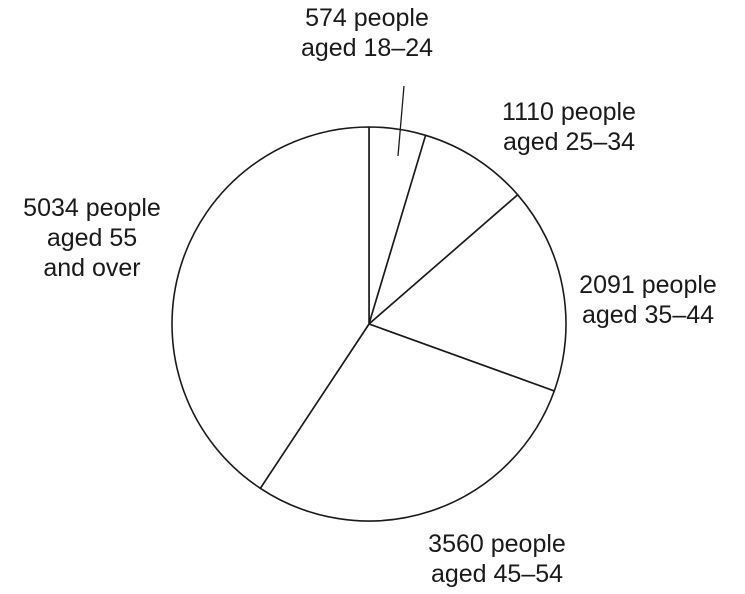  I want to click on slice-label-line: 1110 people, so click(569, 112).